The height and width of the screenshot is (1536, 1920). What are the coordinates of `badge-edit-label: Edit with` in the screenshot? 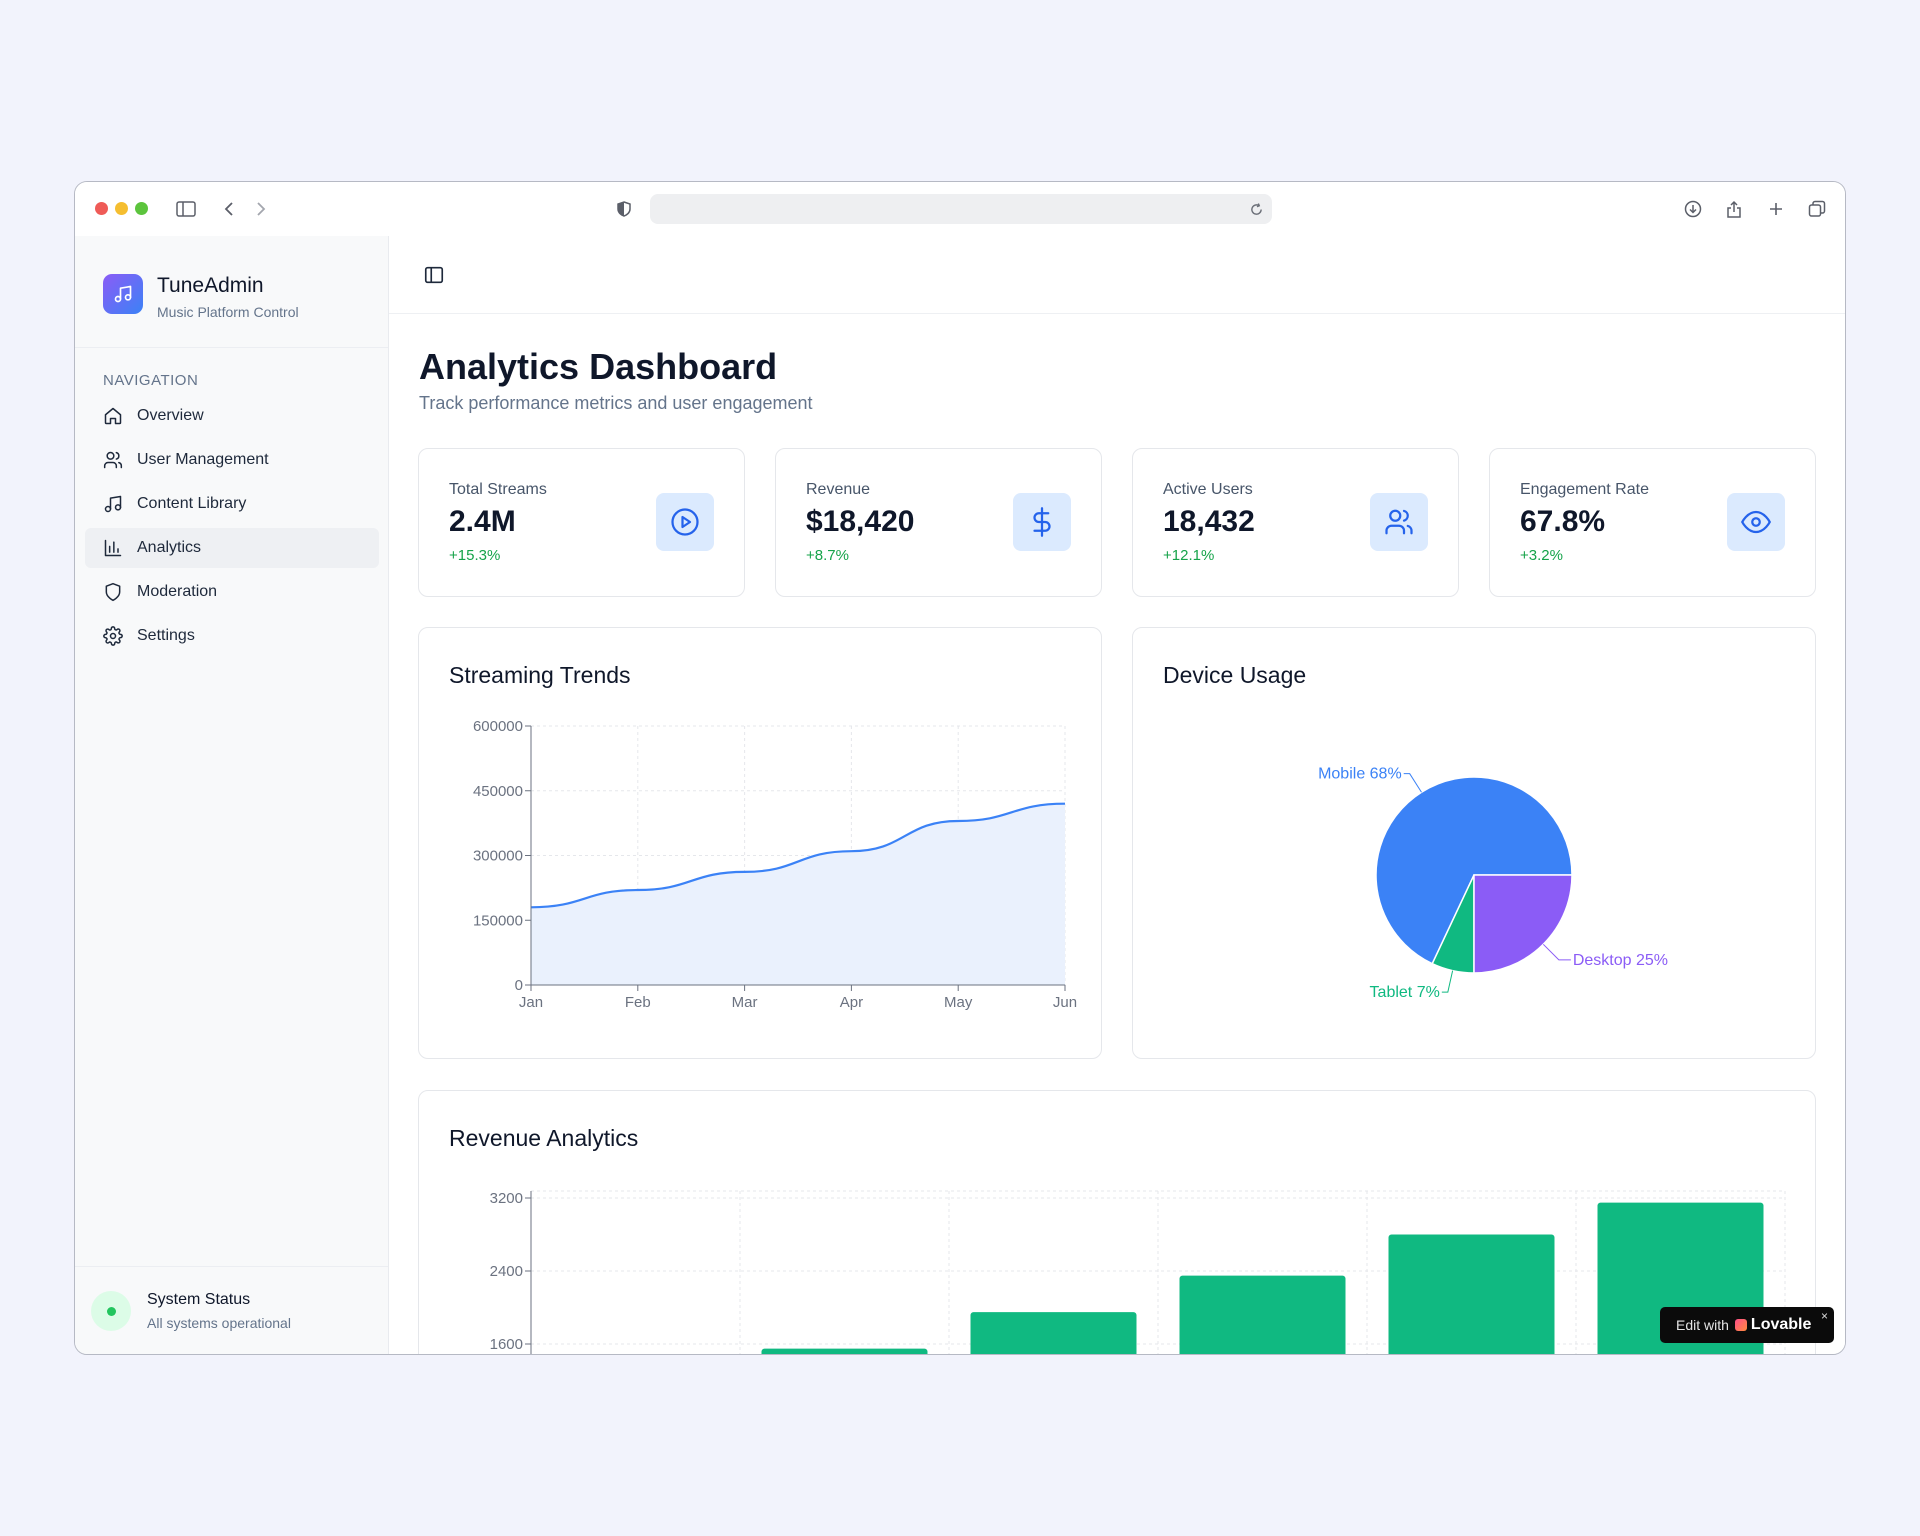 It's located at (1702, 1325).